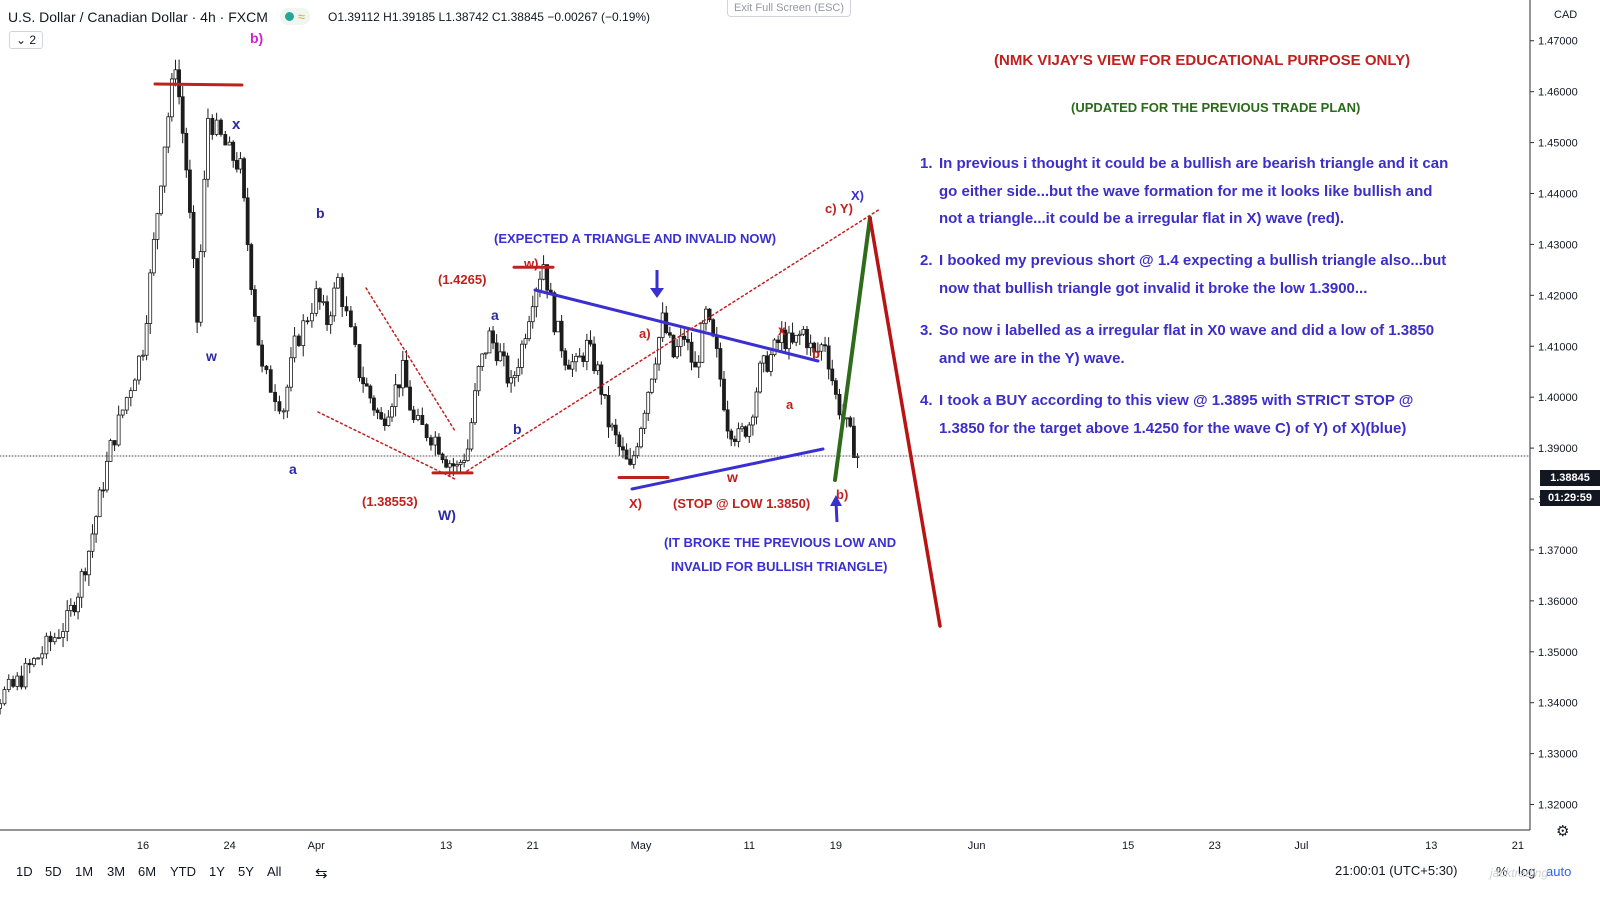 The width and height of the screenshot is (1600, 900). I want to click on price-tick-label: 1.43000, so click(1558, 245).